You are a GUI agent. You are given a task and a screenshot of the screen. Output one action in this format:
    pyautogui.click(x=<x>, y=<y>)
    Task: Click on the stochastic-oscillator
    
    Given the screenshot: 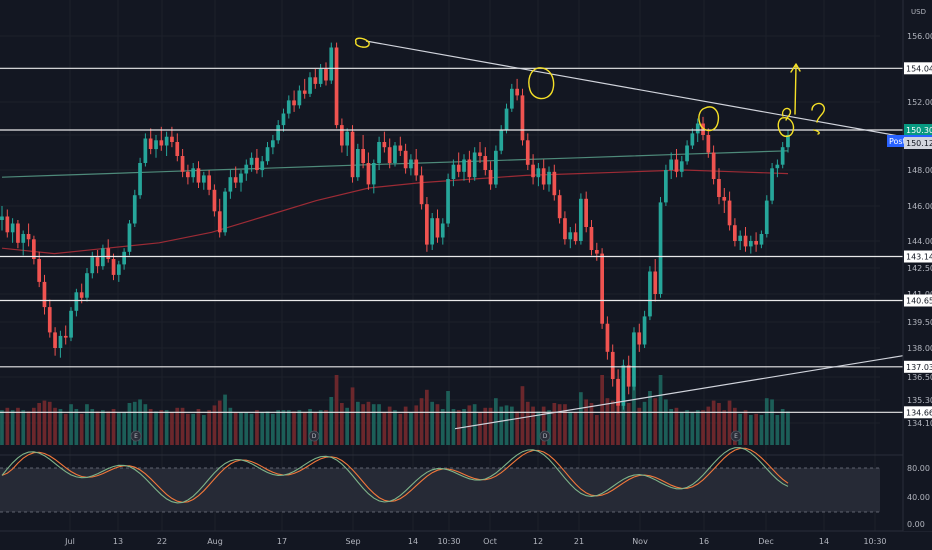 What is the action you would take?
    pyautogui.click(x=395, y=475)
    